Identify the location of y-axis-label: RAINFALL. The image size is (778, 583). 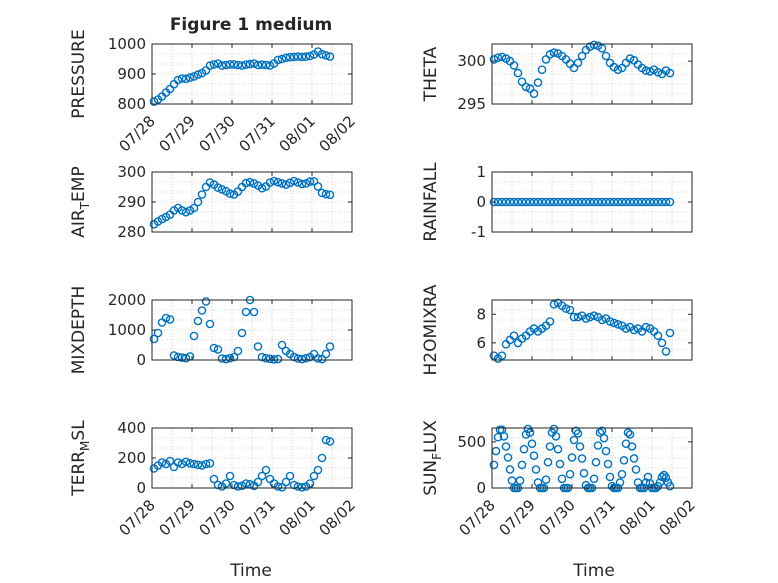
(431, 202).